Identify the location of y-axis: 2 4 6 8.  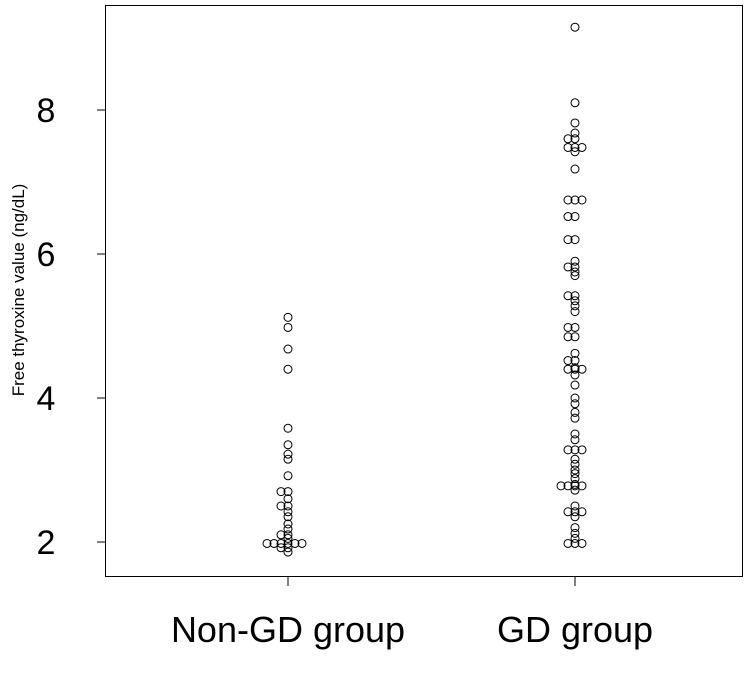
(71, 327).